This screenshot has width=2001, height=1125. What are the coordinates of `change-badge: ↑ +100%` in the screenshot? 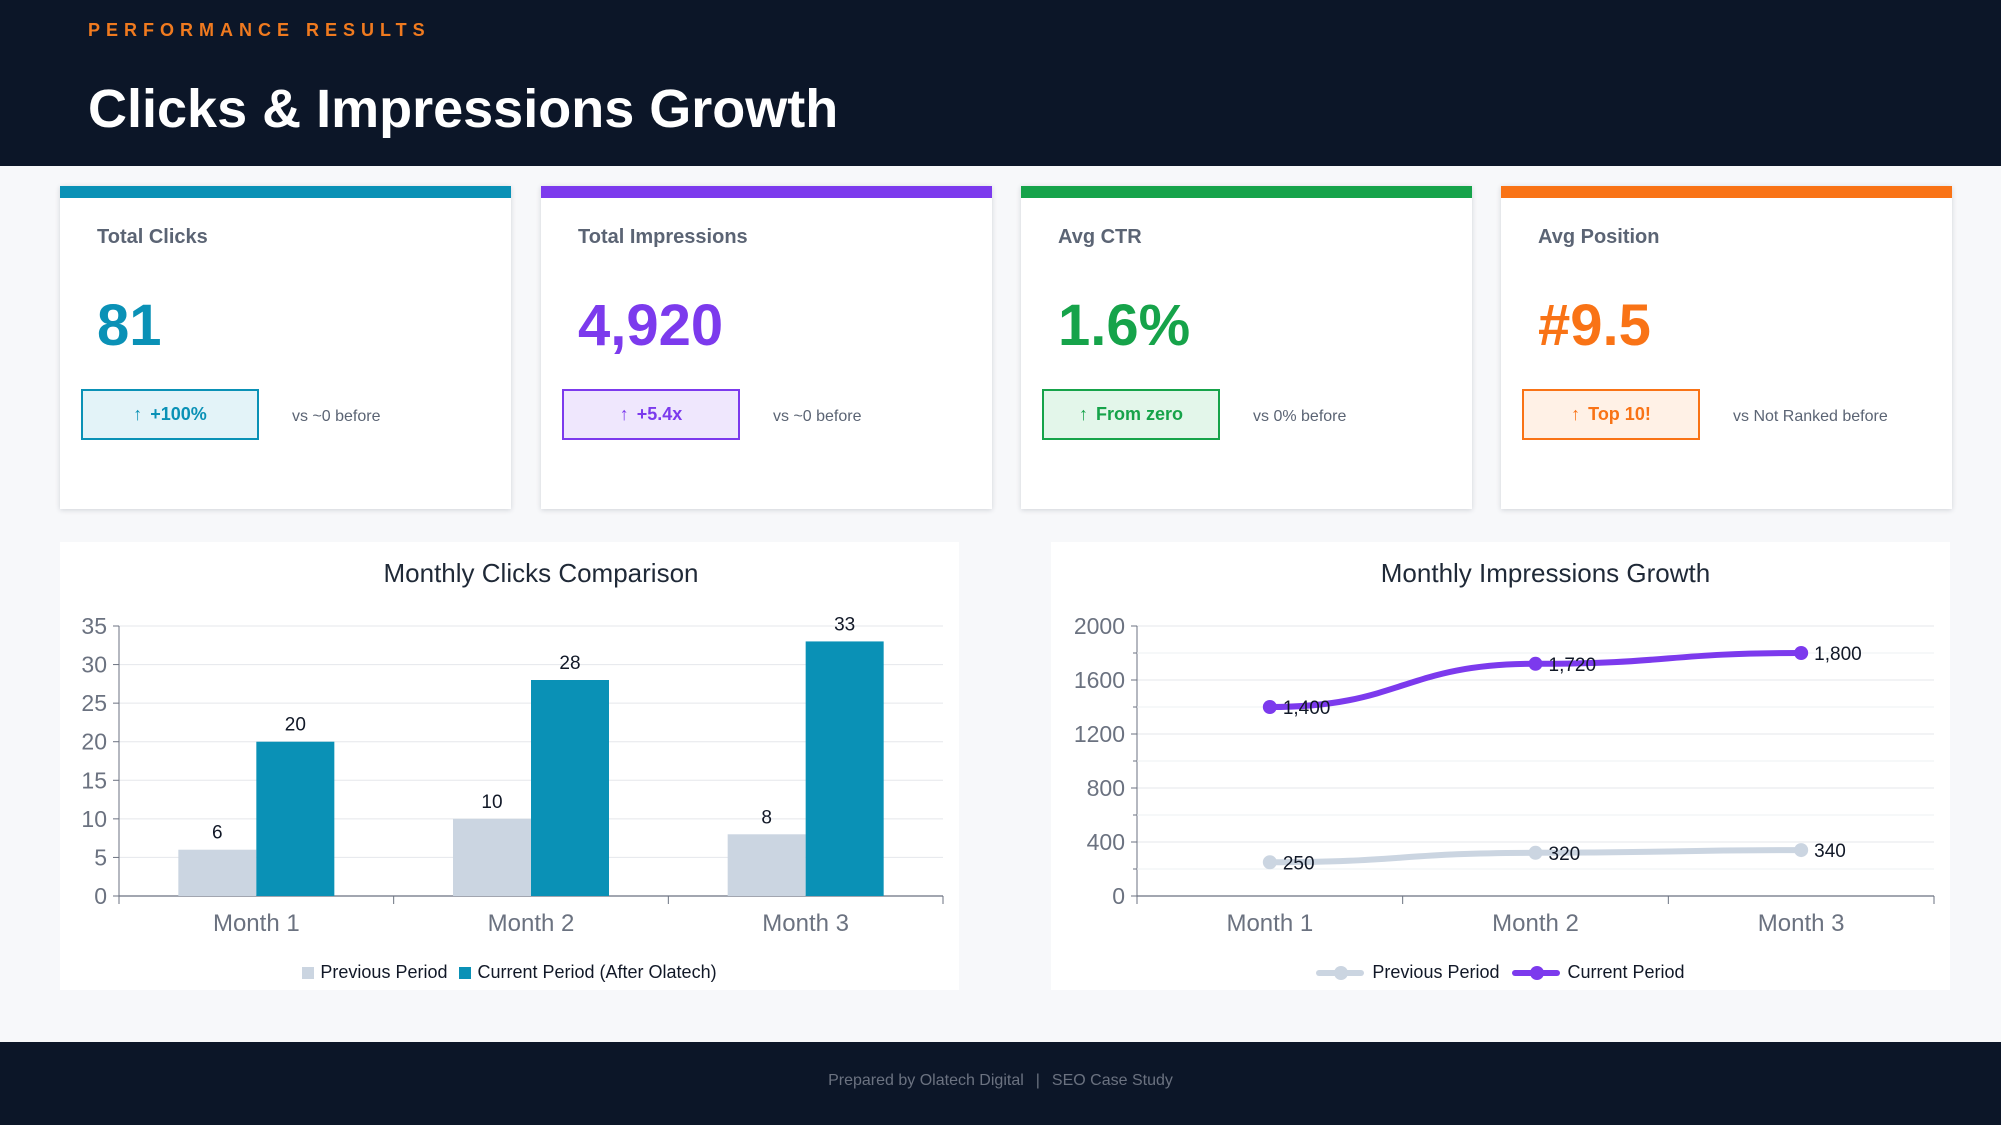 It's located at (170, 414).